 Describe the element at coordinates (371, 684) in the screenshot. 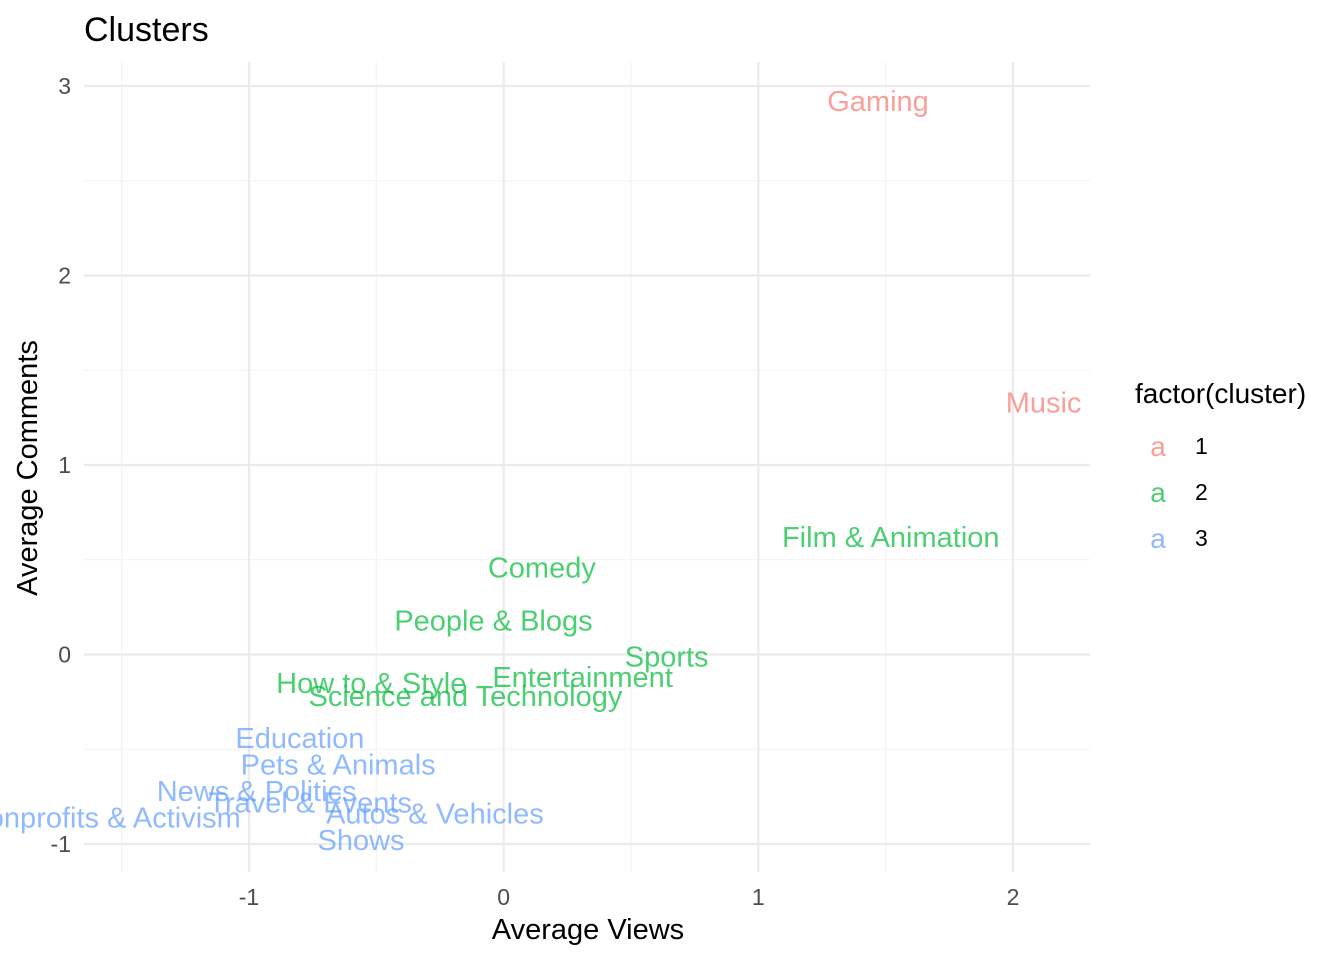

I see `point-label: How to & Style` at that location.